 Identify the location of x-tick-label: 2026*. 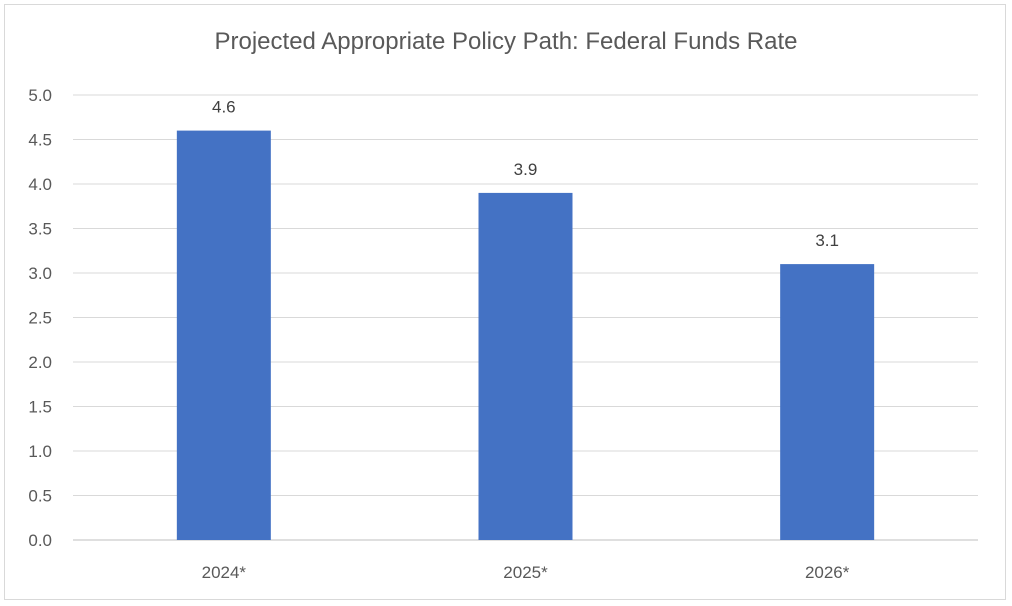
(827, 572).